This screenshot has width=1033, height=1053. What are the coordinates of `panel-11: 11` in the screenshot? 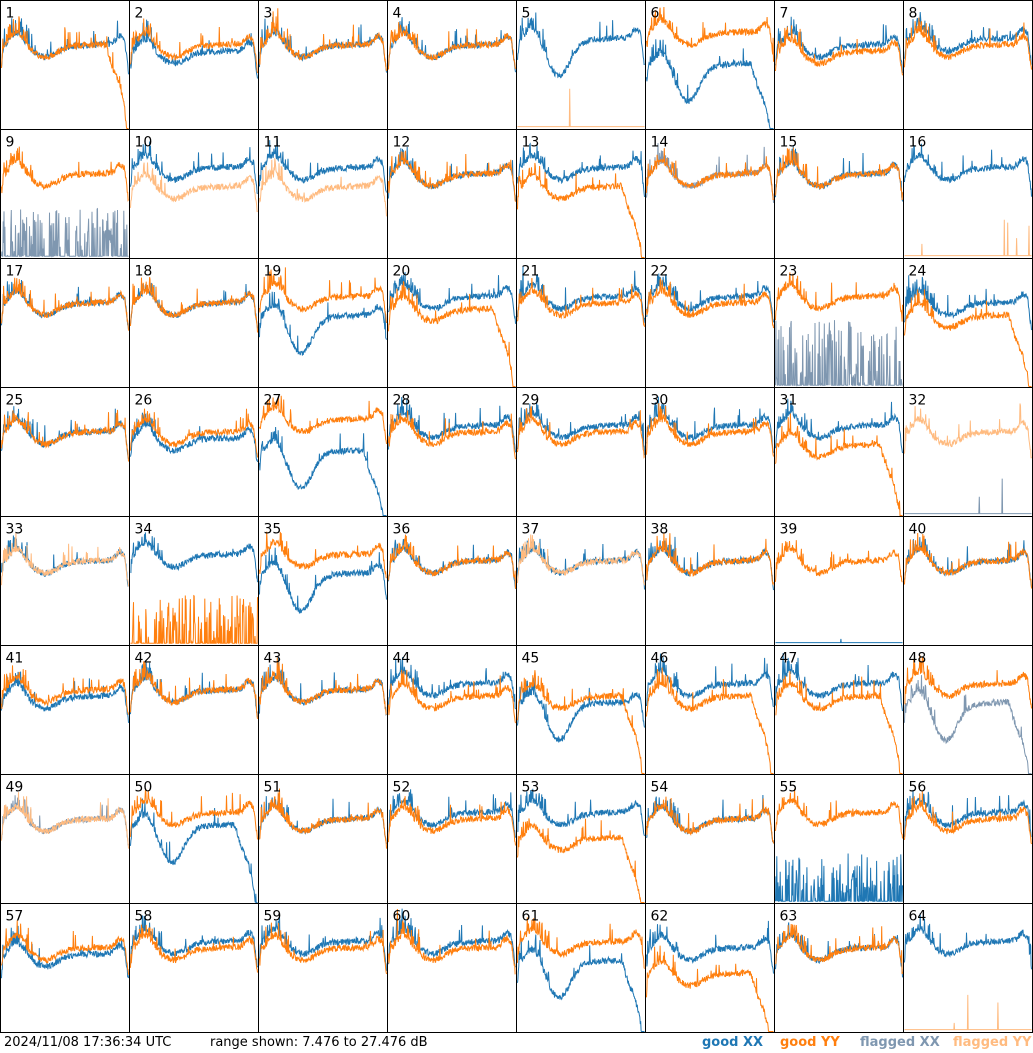 It's located at (323, 194).